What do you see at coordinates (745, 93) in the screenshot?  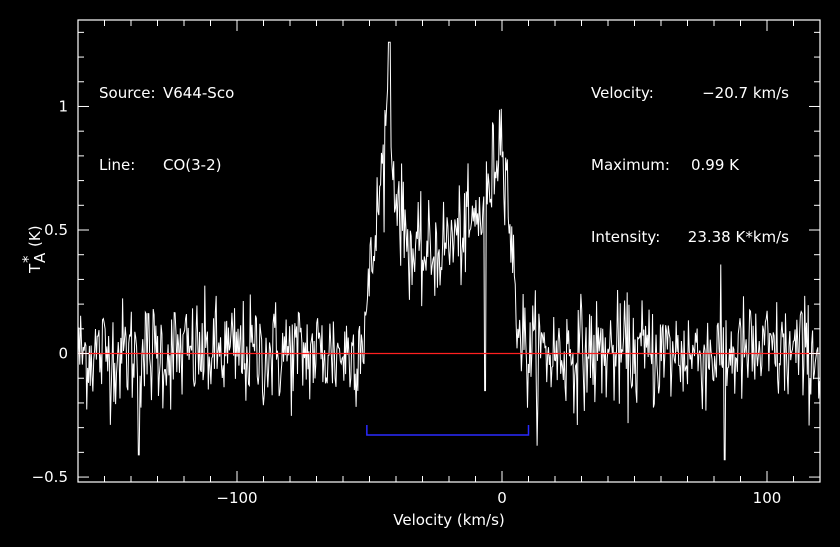 I see `velocity-value: −20.7 km/s` at bounding box center [745, 93].